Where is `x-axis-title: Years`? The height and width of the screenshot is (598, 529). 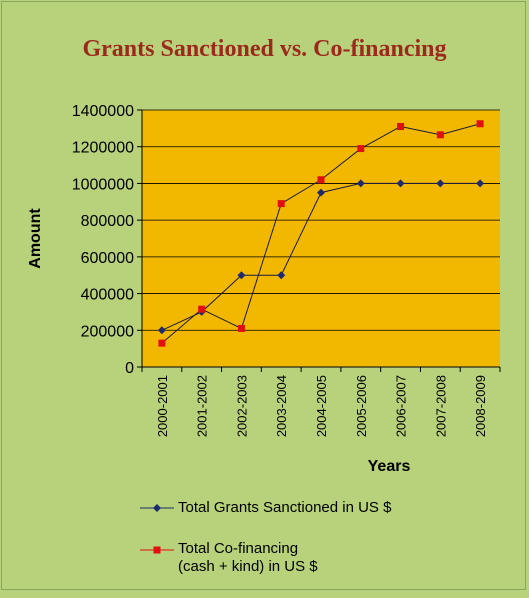 x-axis-title: Years is located at coordinates (389, 466).